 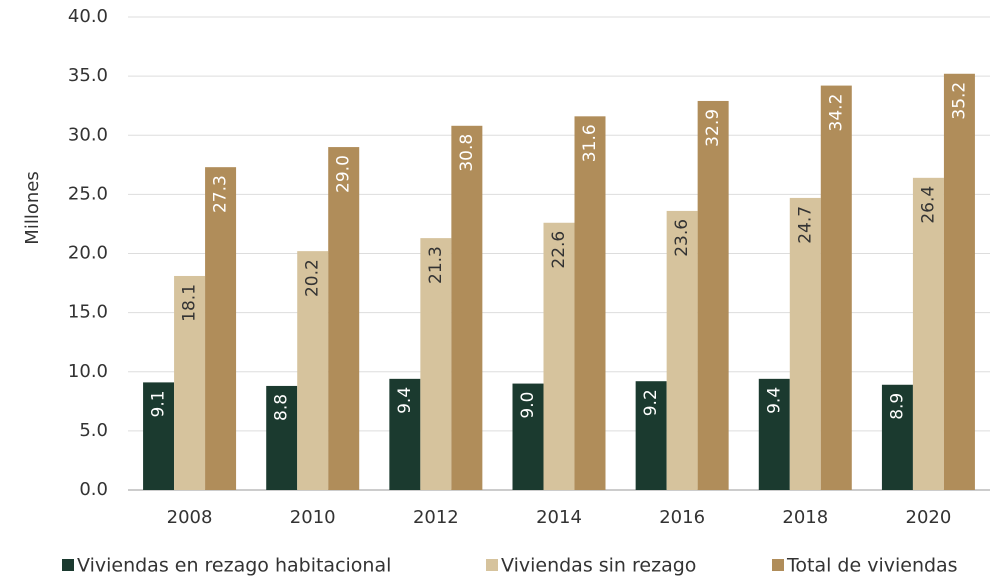 I want to click on y-tick-label: 15.0, so click(x=88, y=312).